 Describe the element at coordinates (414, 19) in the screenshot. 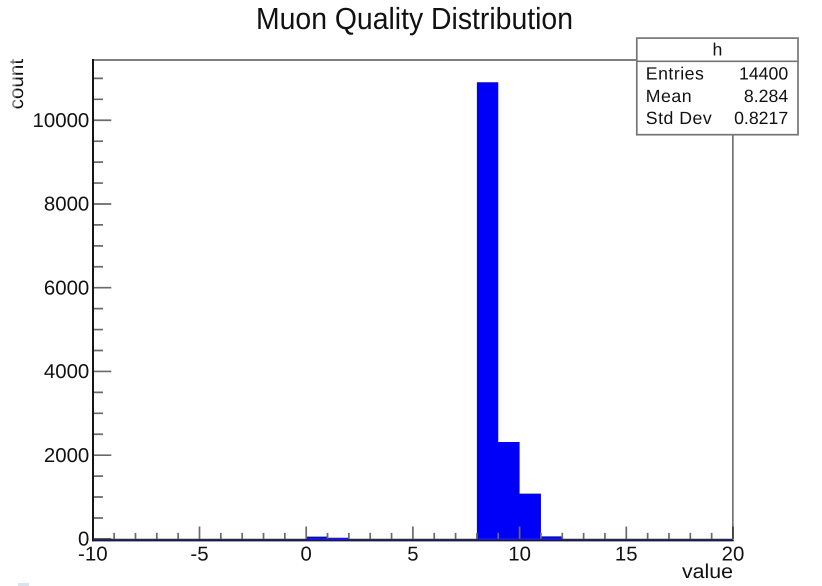

I see `svg-text: Muon Quality Distribution` at that location.